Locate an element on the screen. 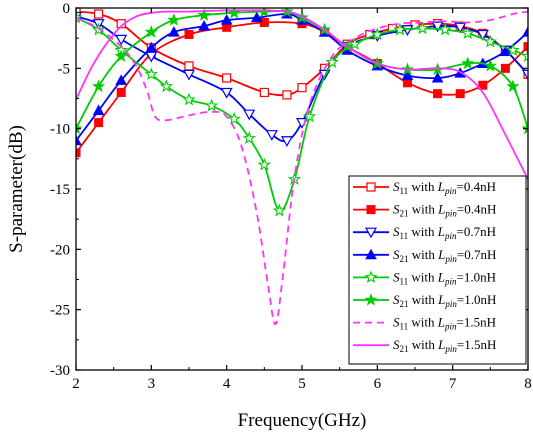 The image size is (533, 436). x-tick-label: 6 is located at coordinates (378, 384).